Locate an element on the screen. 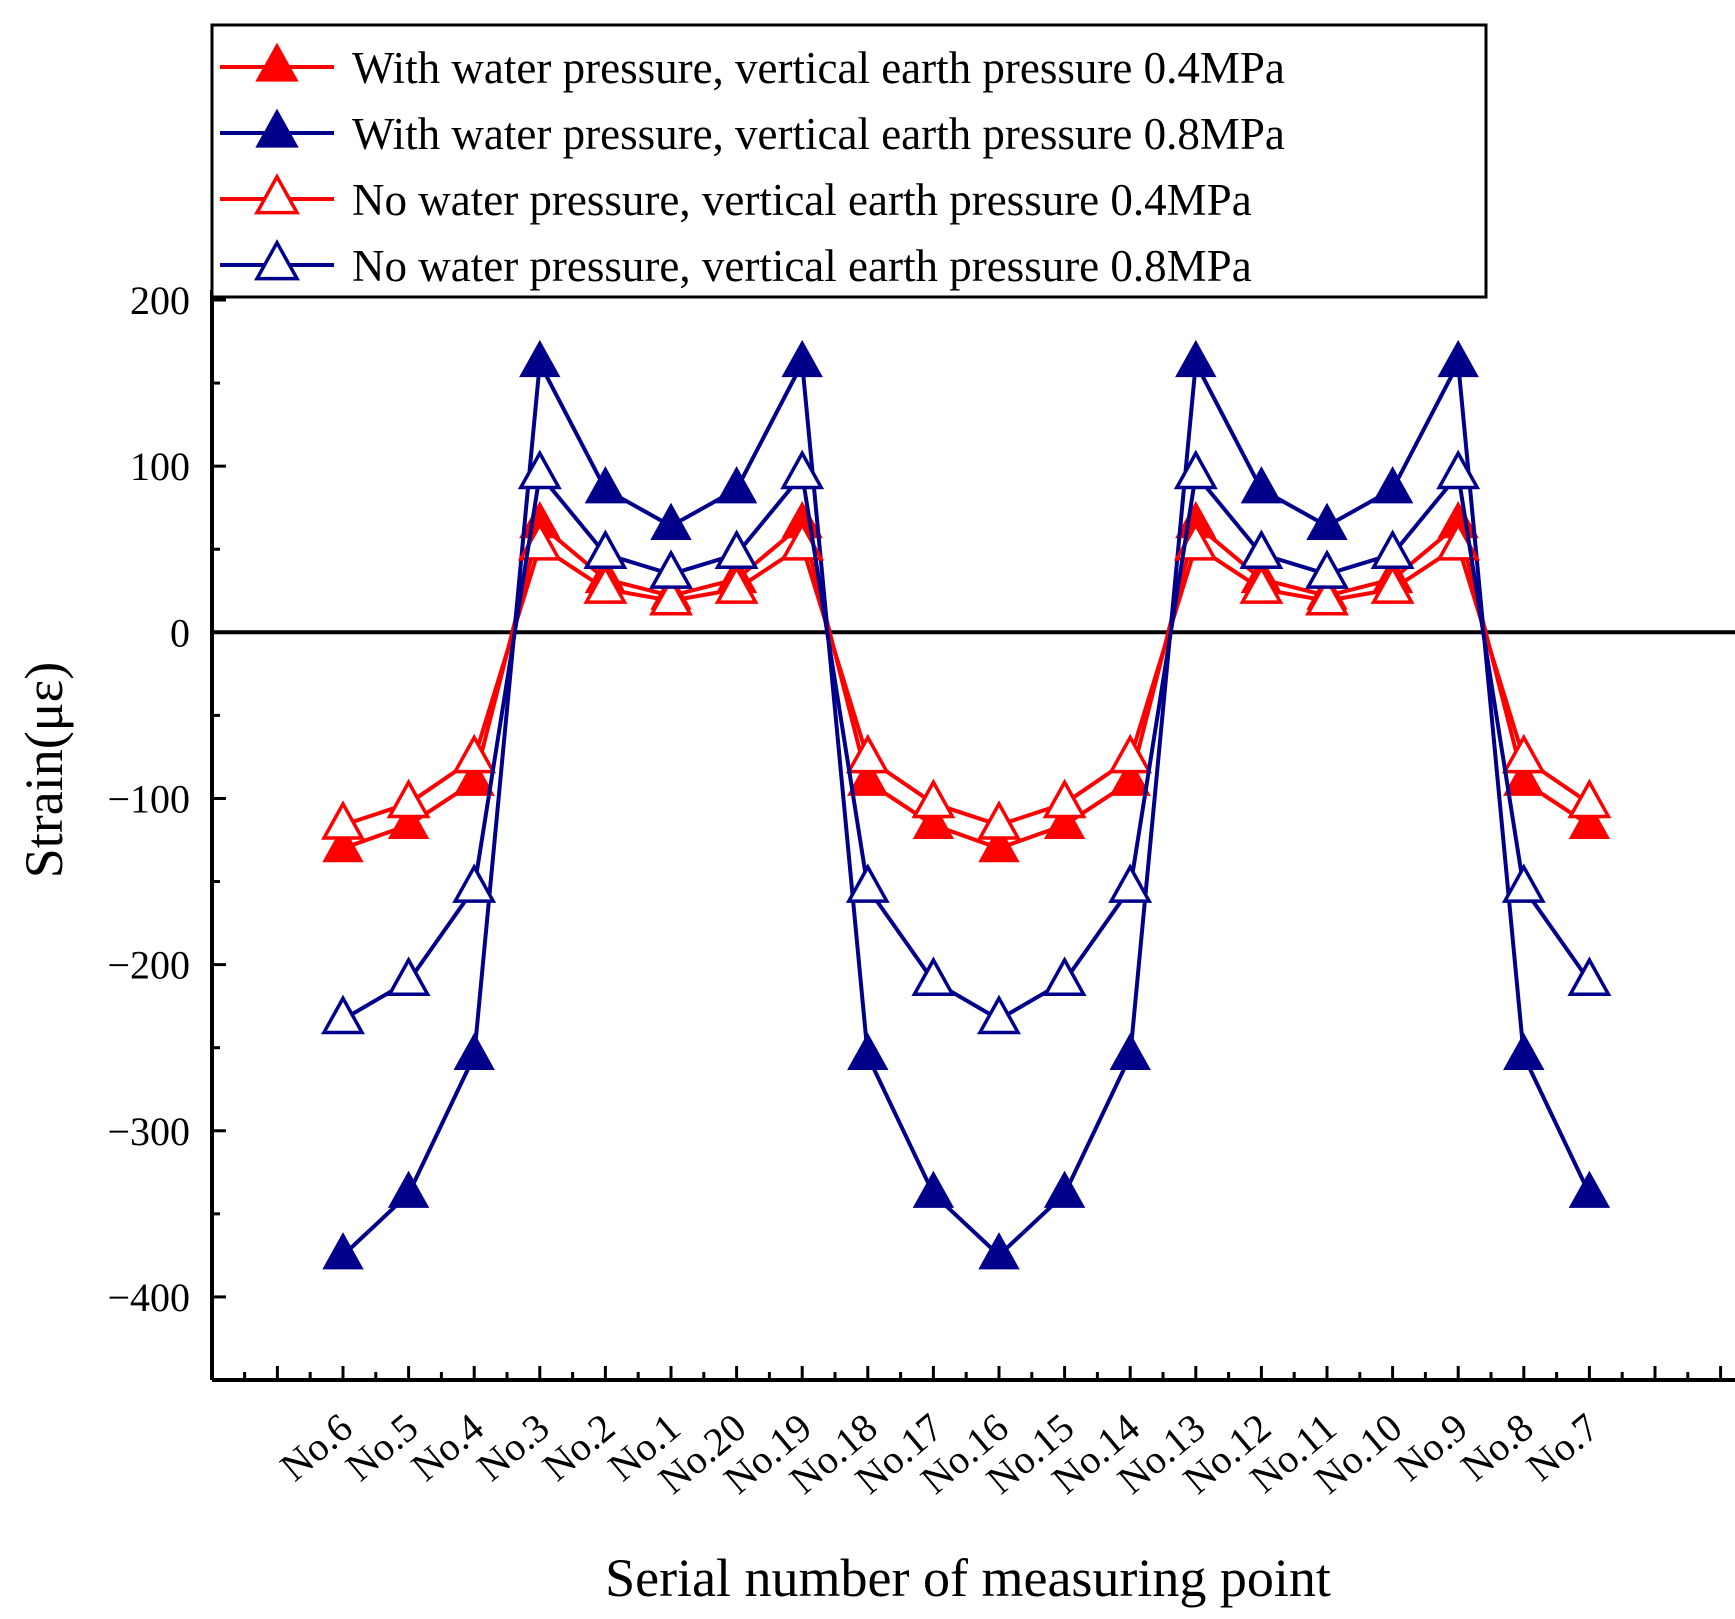 This screenshot has width=1735, height=1619. y-tick-labels: 200 100 0 −100 −200 −300 −400 is located at coordinates (148, 799).